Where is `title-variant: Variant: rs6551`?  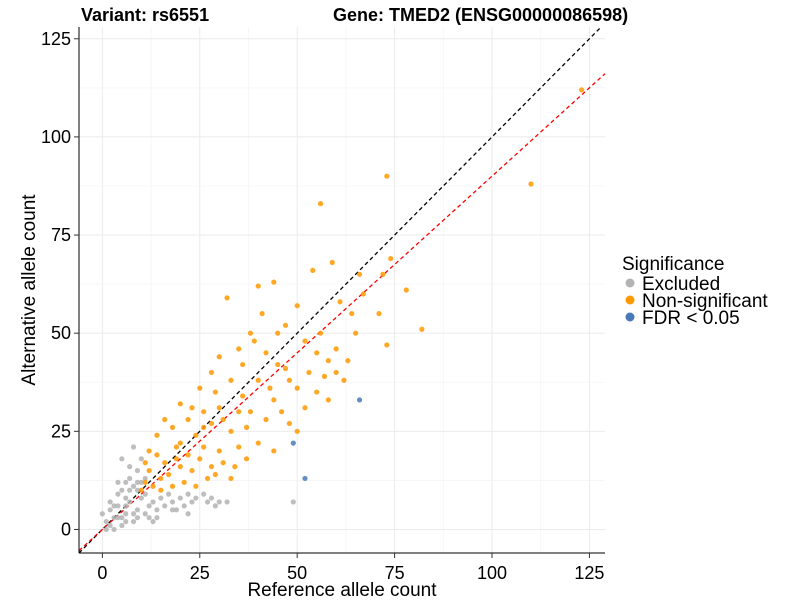
title-variant: Variant: rs6551 is located at coordinates (145, 15).